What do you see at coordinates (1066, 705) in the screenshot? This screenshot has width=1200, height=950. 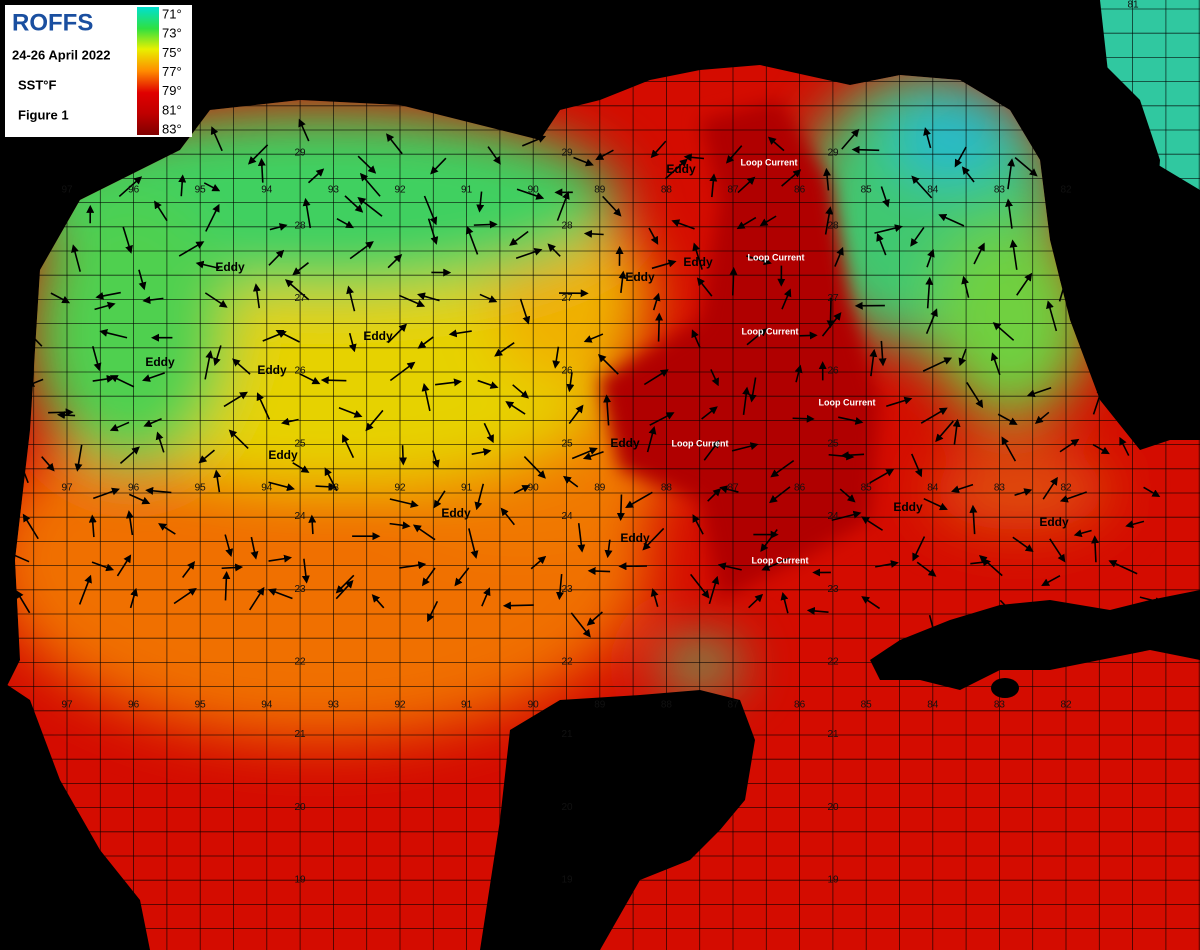 I see `longitude-label: 82` at bounding box center [1066, 705].